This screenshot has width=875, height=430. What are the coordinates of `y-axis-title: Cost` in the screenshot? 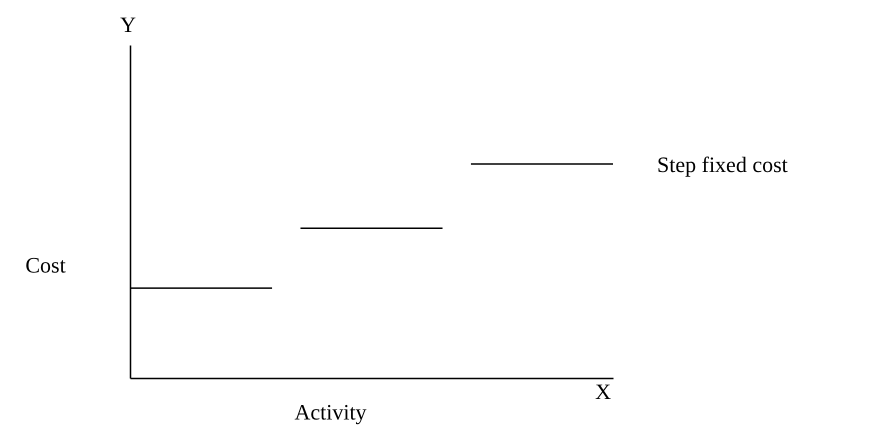 It's located at (45, 265).